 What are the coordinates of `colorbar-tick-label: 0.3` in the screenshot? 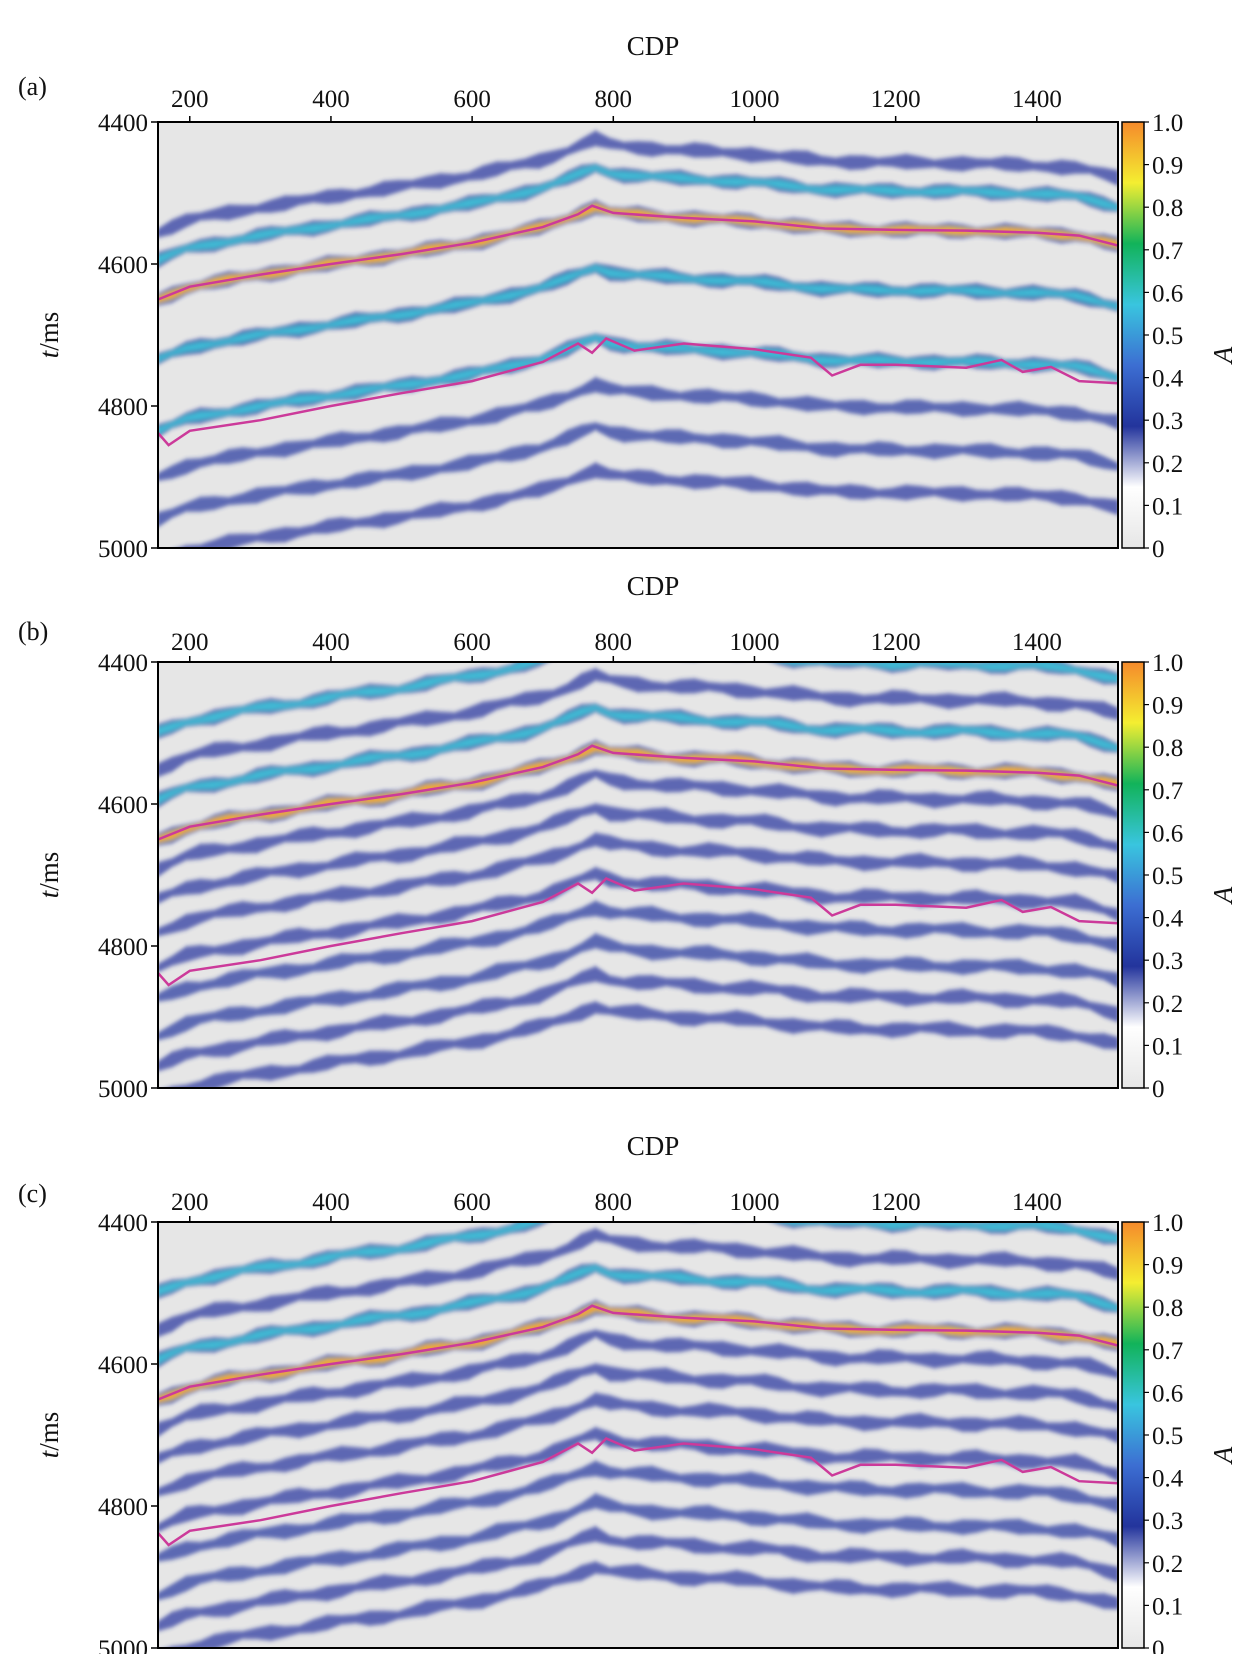 It's located at (1167, 421).